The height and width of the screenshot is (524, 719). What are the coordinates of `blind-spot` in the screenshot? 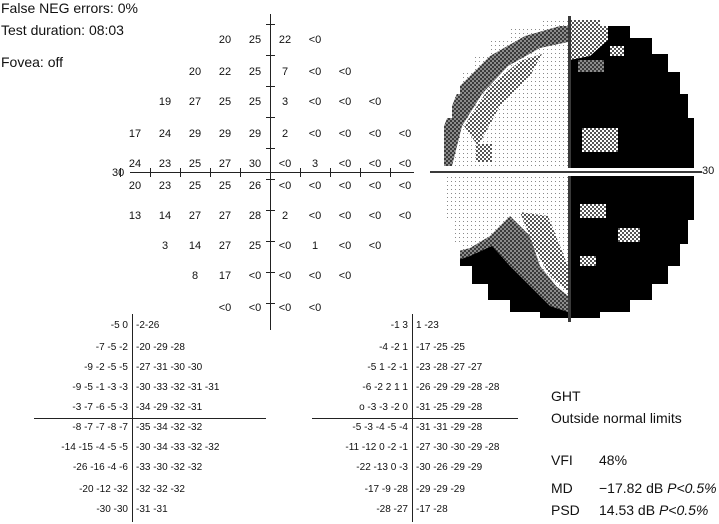 It's located at (484, 153).